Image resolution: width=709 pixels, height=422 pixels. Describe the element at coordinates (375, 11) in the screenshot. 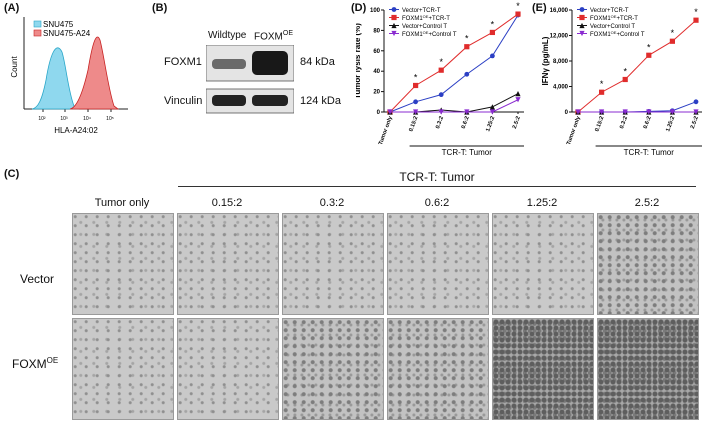

I see `y-tick-label: 100` at that location.